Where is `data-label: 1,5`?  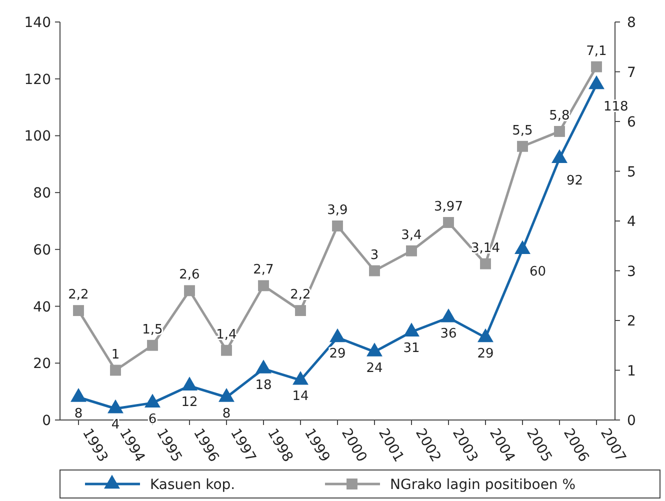
data-label: 1,5 is located at coordinates (152, 330).